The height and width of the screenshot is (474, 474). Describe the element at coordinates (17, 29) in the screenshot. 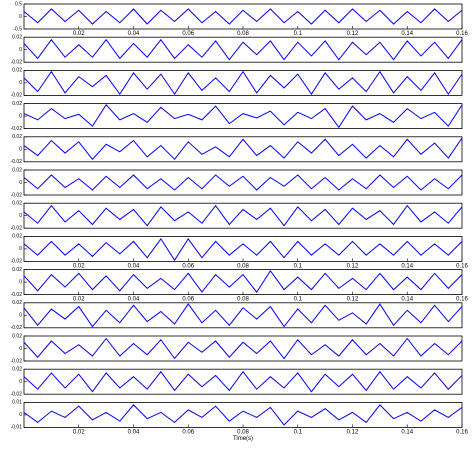

I see `y-tick-label: -0.5` at that location.